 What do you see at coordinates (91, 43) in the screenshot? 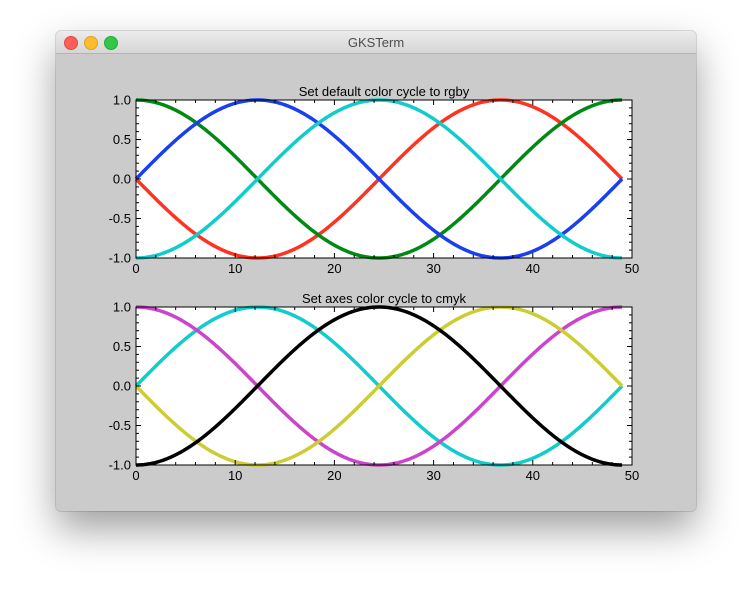
I see `minimize-window-button` at bounding box center [91, 43].